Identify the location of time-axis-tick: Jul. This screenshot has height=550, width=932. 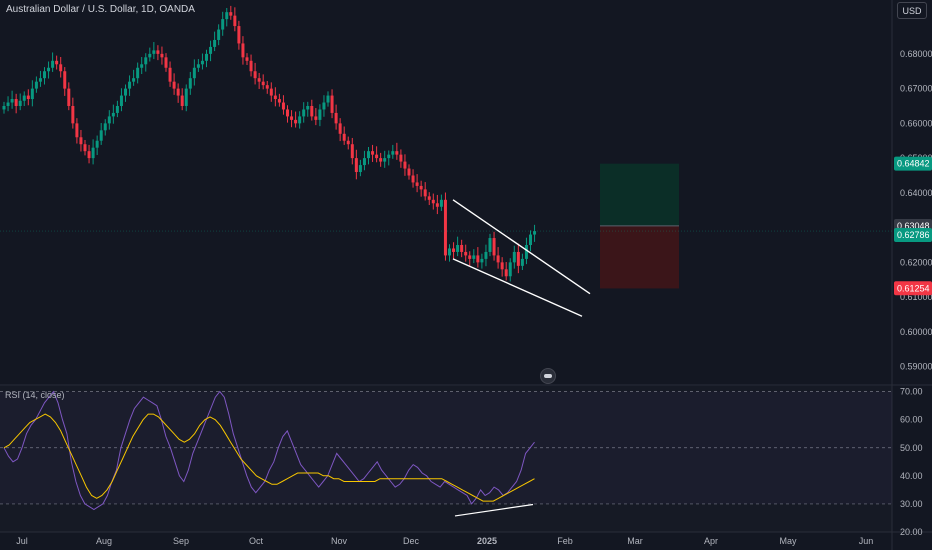
(22, 541).